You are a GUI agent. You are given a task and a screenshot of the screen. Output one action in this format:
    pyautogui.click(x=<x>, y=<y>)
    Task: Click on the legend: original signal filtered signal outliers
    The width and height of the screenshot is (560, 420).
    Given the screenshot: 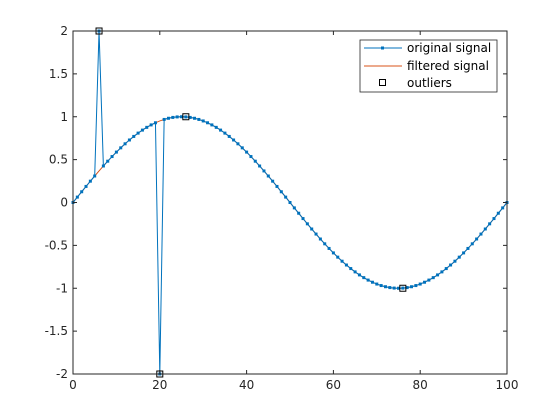 What is the action you would take?
    pyautogui.click(x=428, y=66)
    